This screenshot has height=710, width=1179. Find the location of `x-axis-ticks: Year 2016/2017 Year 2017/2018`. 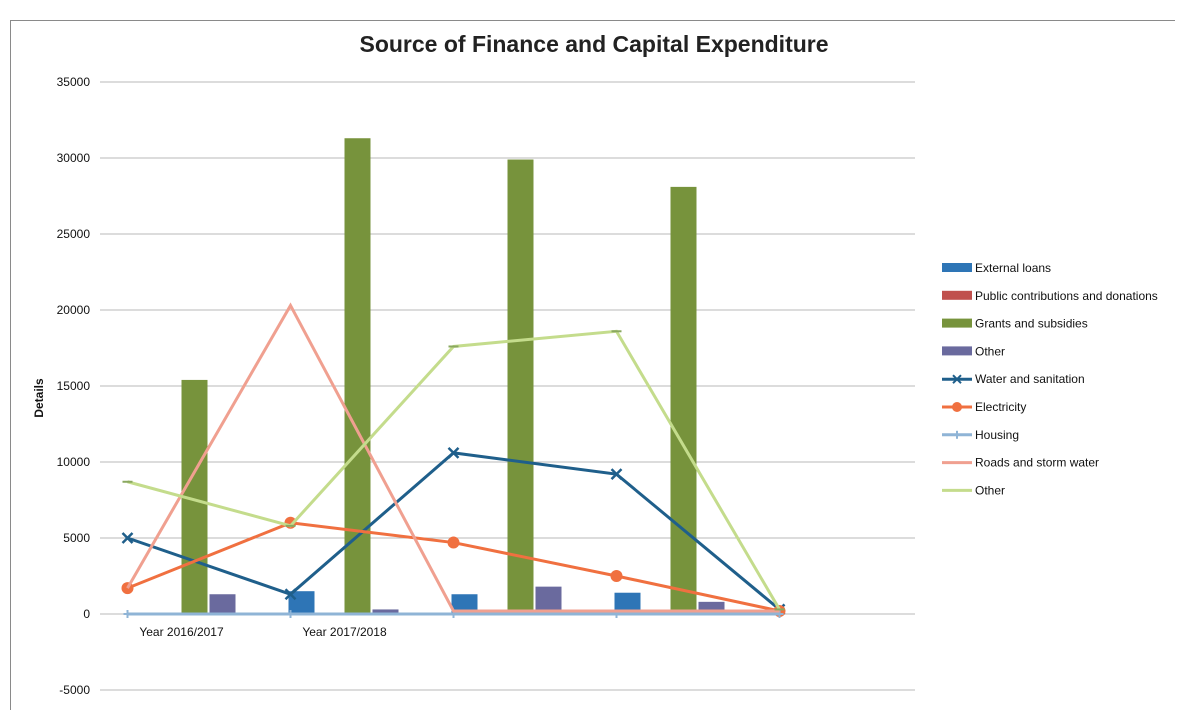

x-axis-ticks: Year 2016/2017 Year 2017/2018 is located at coordinates (263, 632).